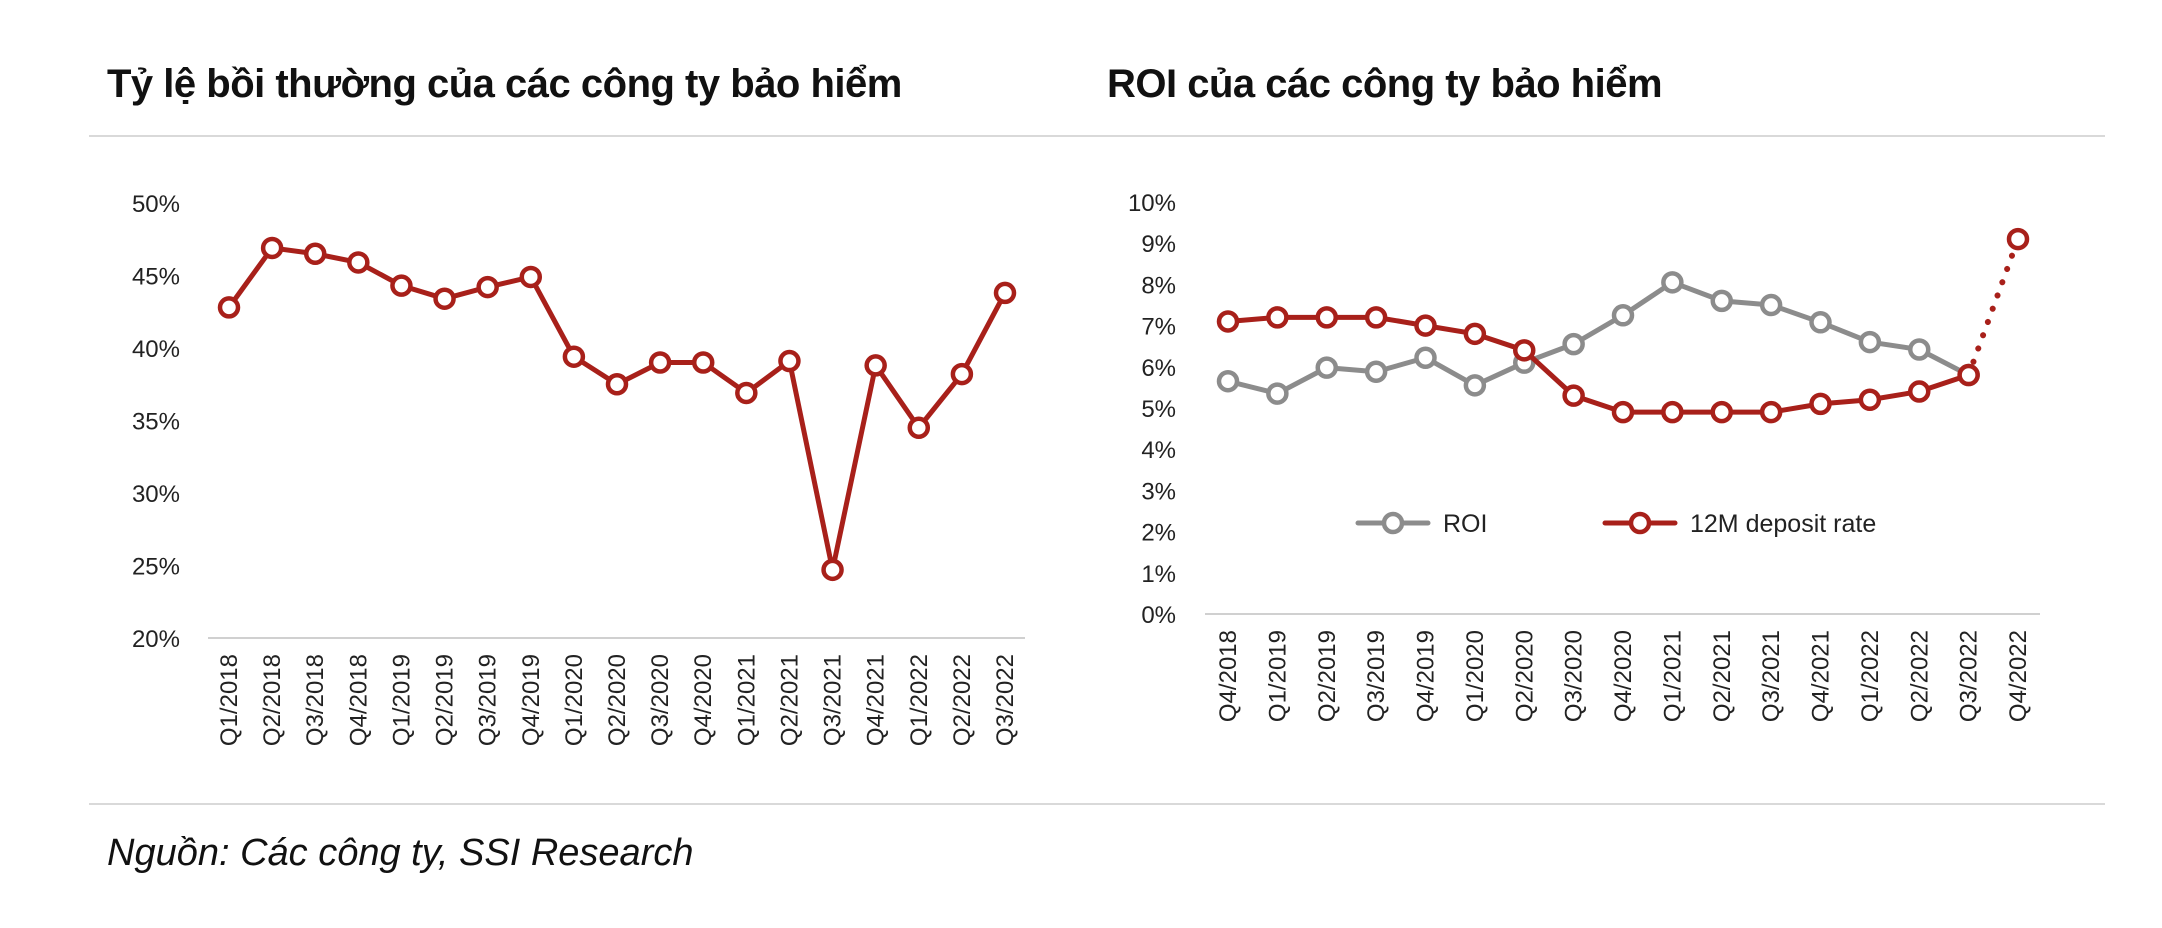 This screenshot has height=928, width=2162. Describe the element at coordinates (1158, 491) in the screenshot. I see `y-tick-label: 3%` at that location.